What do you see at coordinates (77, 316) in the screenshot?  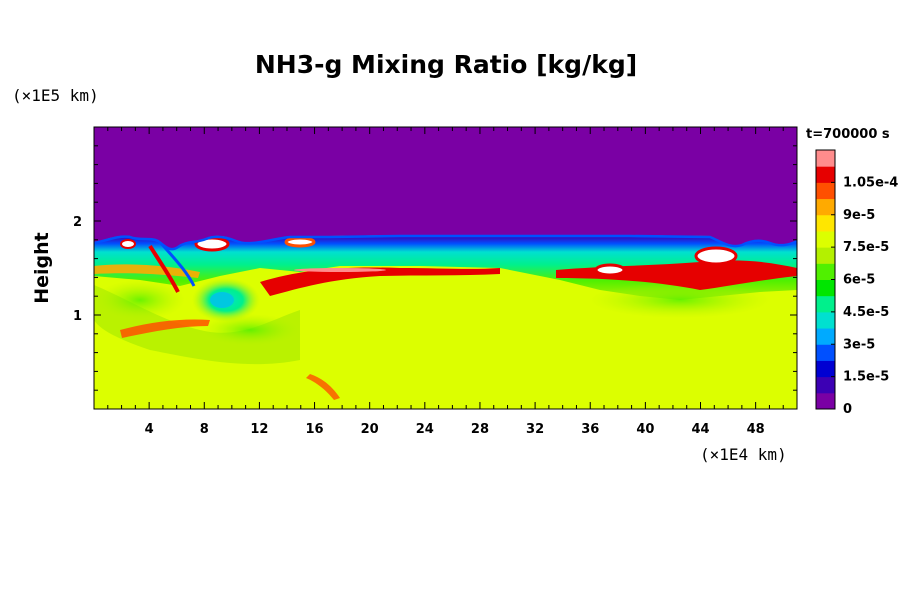 I see `y-tick-label: 1` at bounding box center [77, 316].